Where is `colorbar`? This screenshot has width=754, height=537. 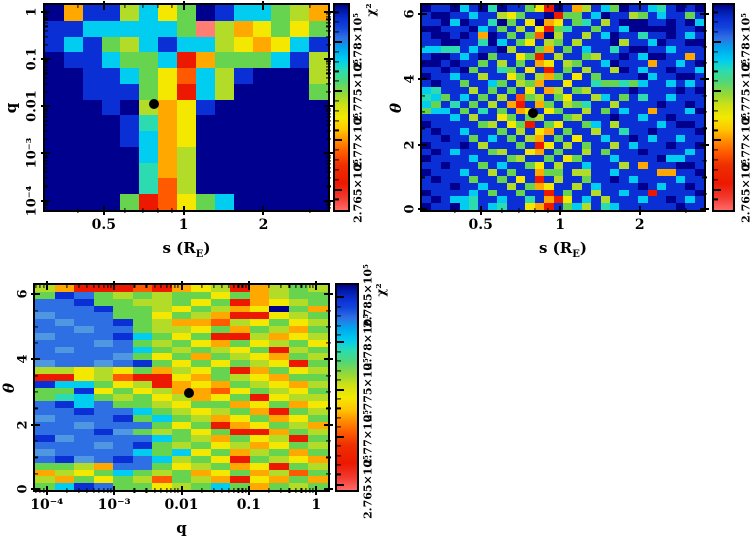 colorbar is located at coordinates (341, 107).